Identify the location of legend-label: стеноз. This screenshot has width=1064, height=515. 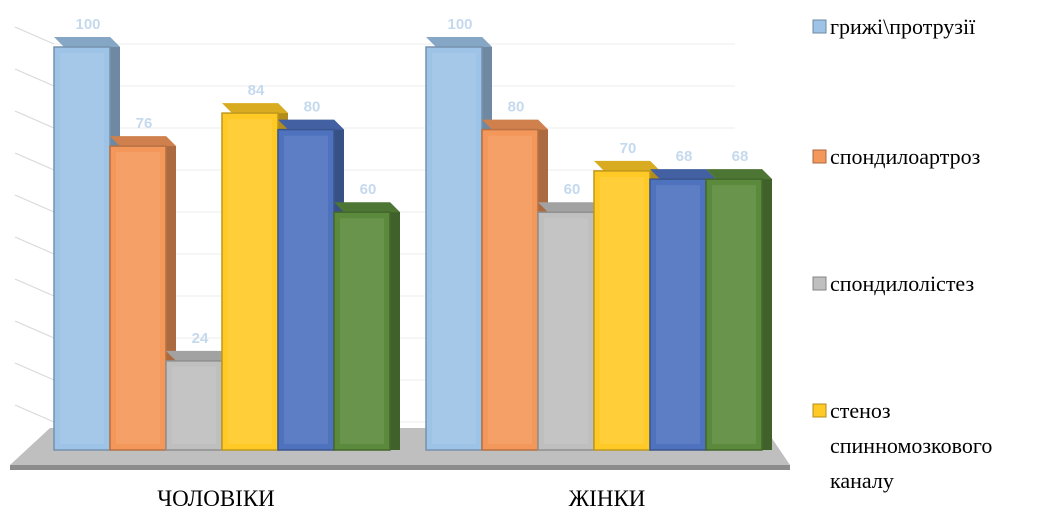
(860, 410).